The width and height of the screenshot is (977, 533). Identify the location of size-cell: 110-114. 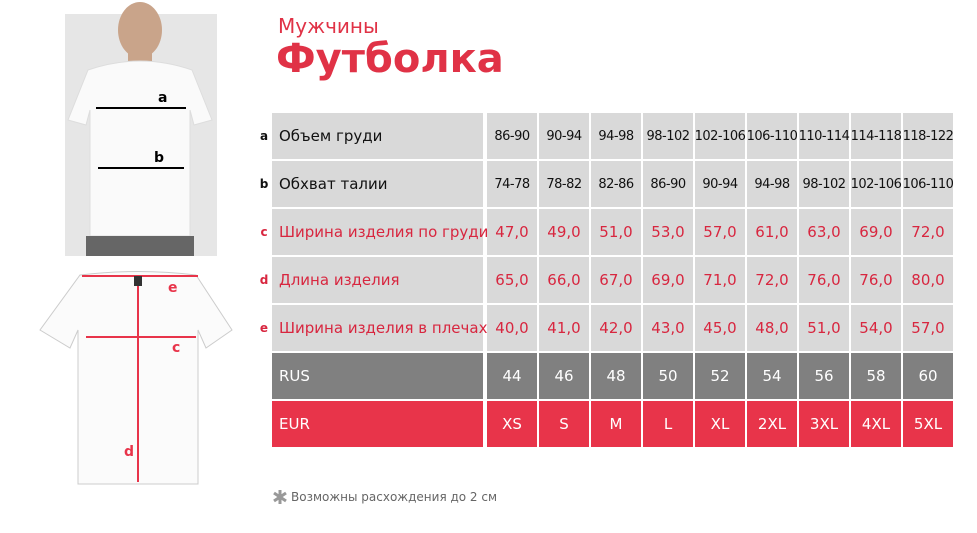
(824, 136).